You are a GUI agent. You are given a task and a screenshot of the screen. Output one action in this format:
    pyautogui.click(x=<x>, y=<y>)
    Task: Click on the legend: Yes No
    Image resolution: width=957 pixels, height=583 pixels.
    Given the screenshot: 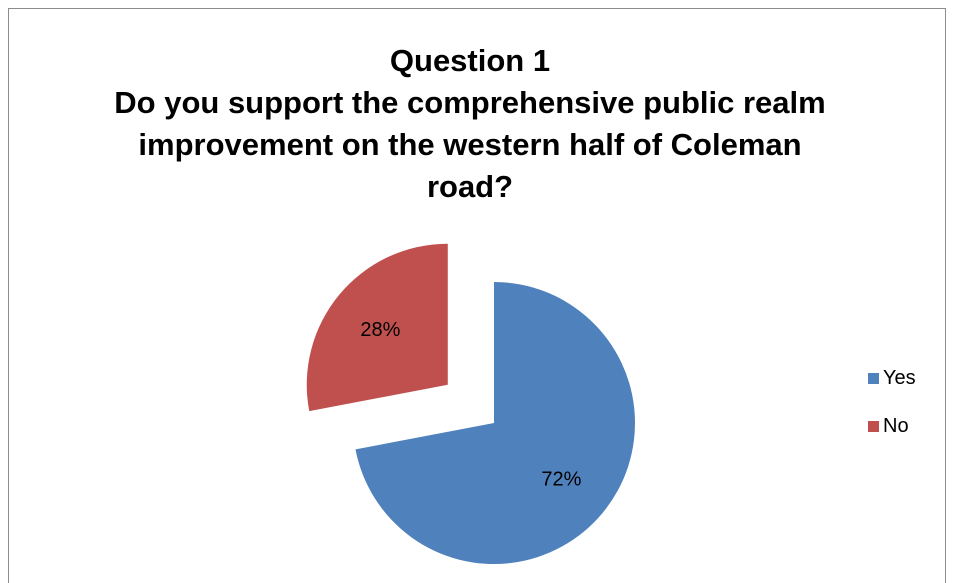 What is the action you would take?
    pyautogui.click(x=892, y=415)
    